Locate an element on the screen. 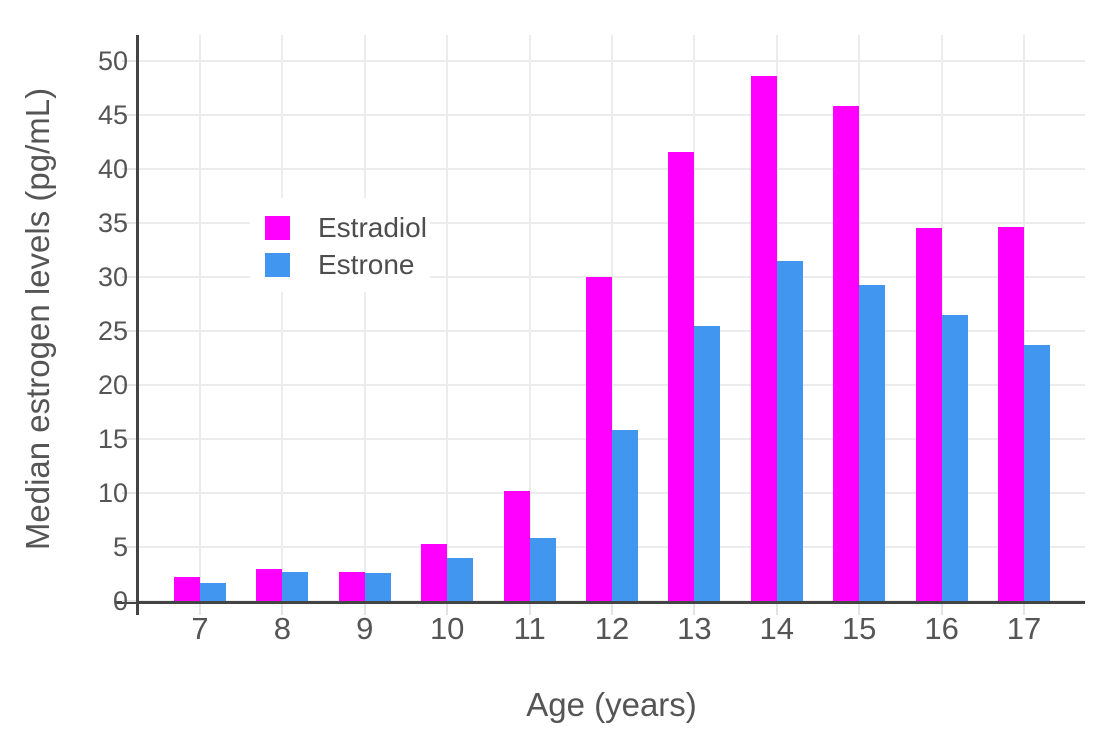 The image size is (1112, 748). y-tick-label-15: 15 is located at coordinates (112, 438).